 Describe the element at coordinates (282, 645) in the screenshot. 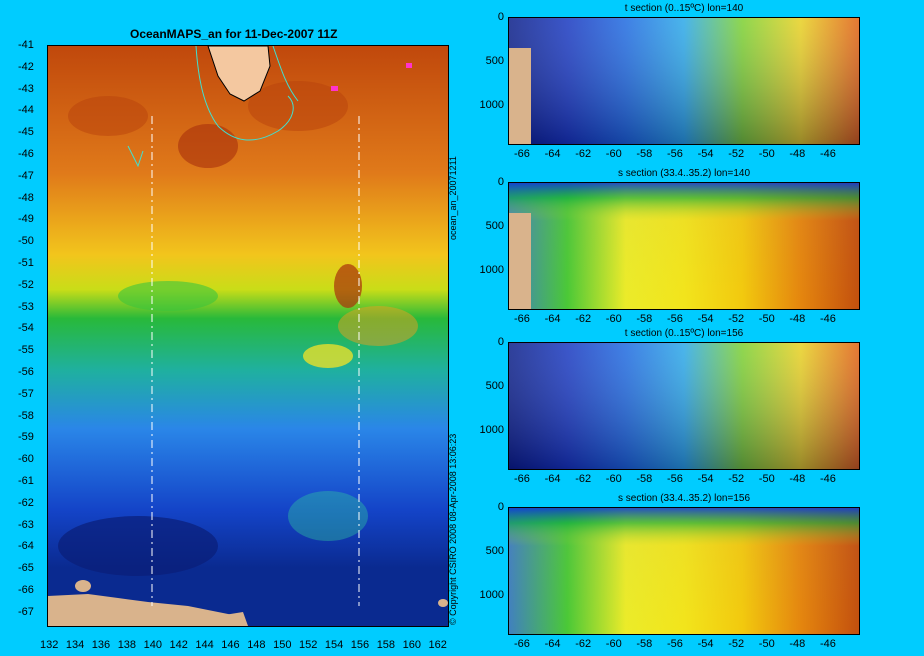

I see `lon-tick-label: 150` at that location.